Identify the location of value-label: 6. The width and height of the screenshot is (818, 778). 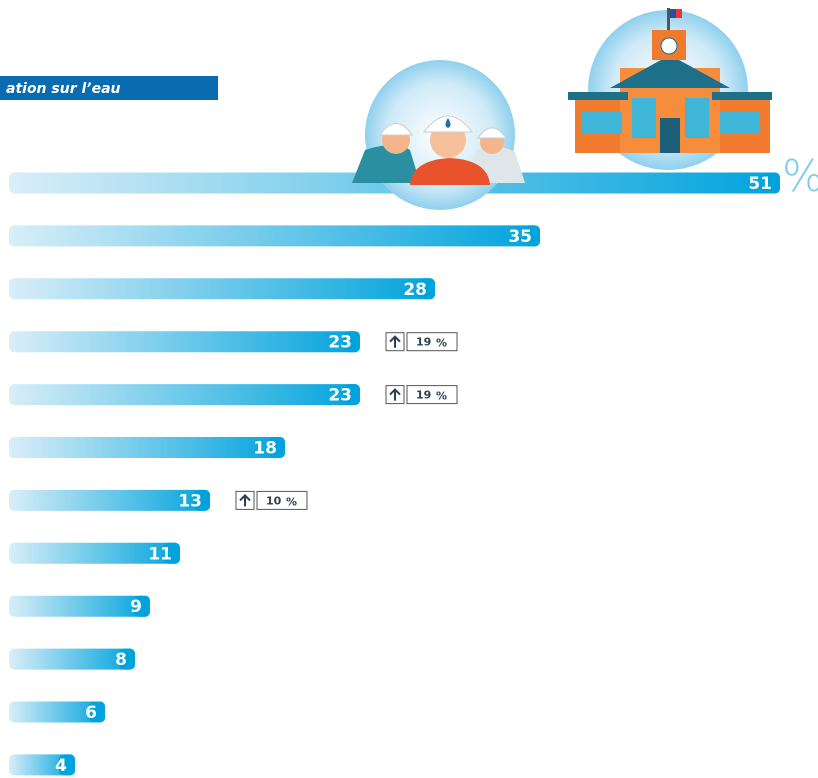
(91, 713).